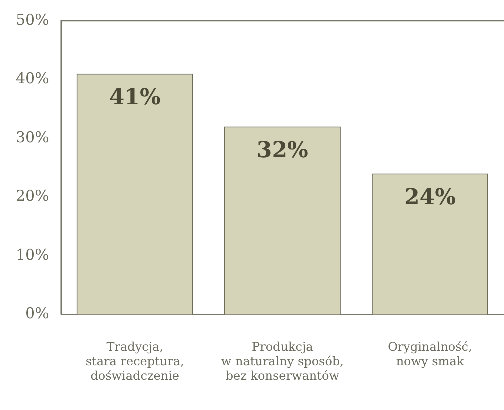 Image resolution: width=504 pixels, height=410 pixels. Describe the element at coordinates (135, 97) in the screenshot. I see `data-label: 41%` at that location.